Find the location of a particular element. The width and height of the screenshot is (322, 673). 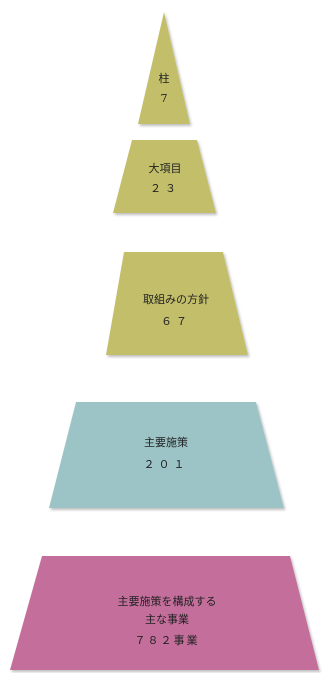

tier-pillars: 柱 7 is located at coordinates (164, 68).